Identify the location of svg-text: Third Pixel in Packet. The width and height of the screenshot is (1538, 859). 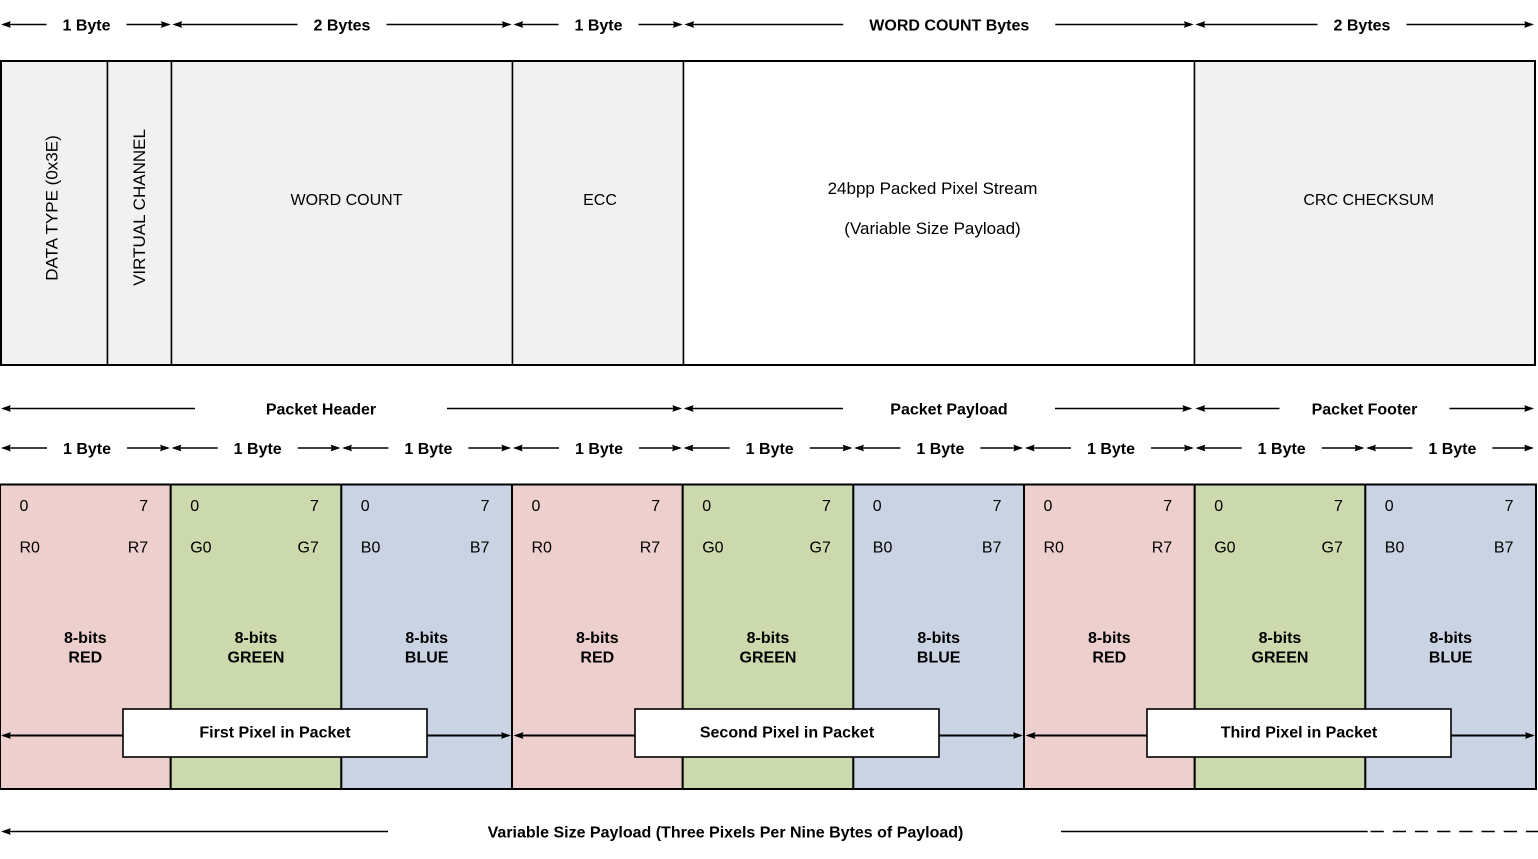
(1299, 733).